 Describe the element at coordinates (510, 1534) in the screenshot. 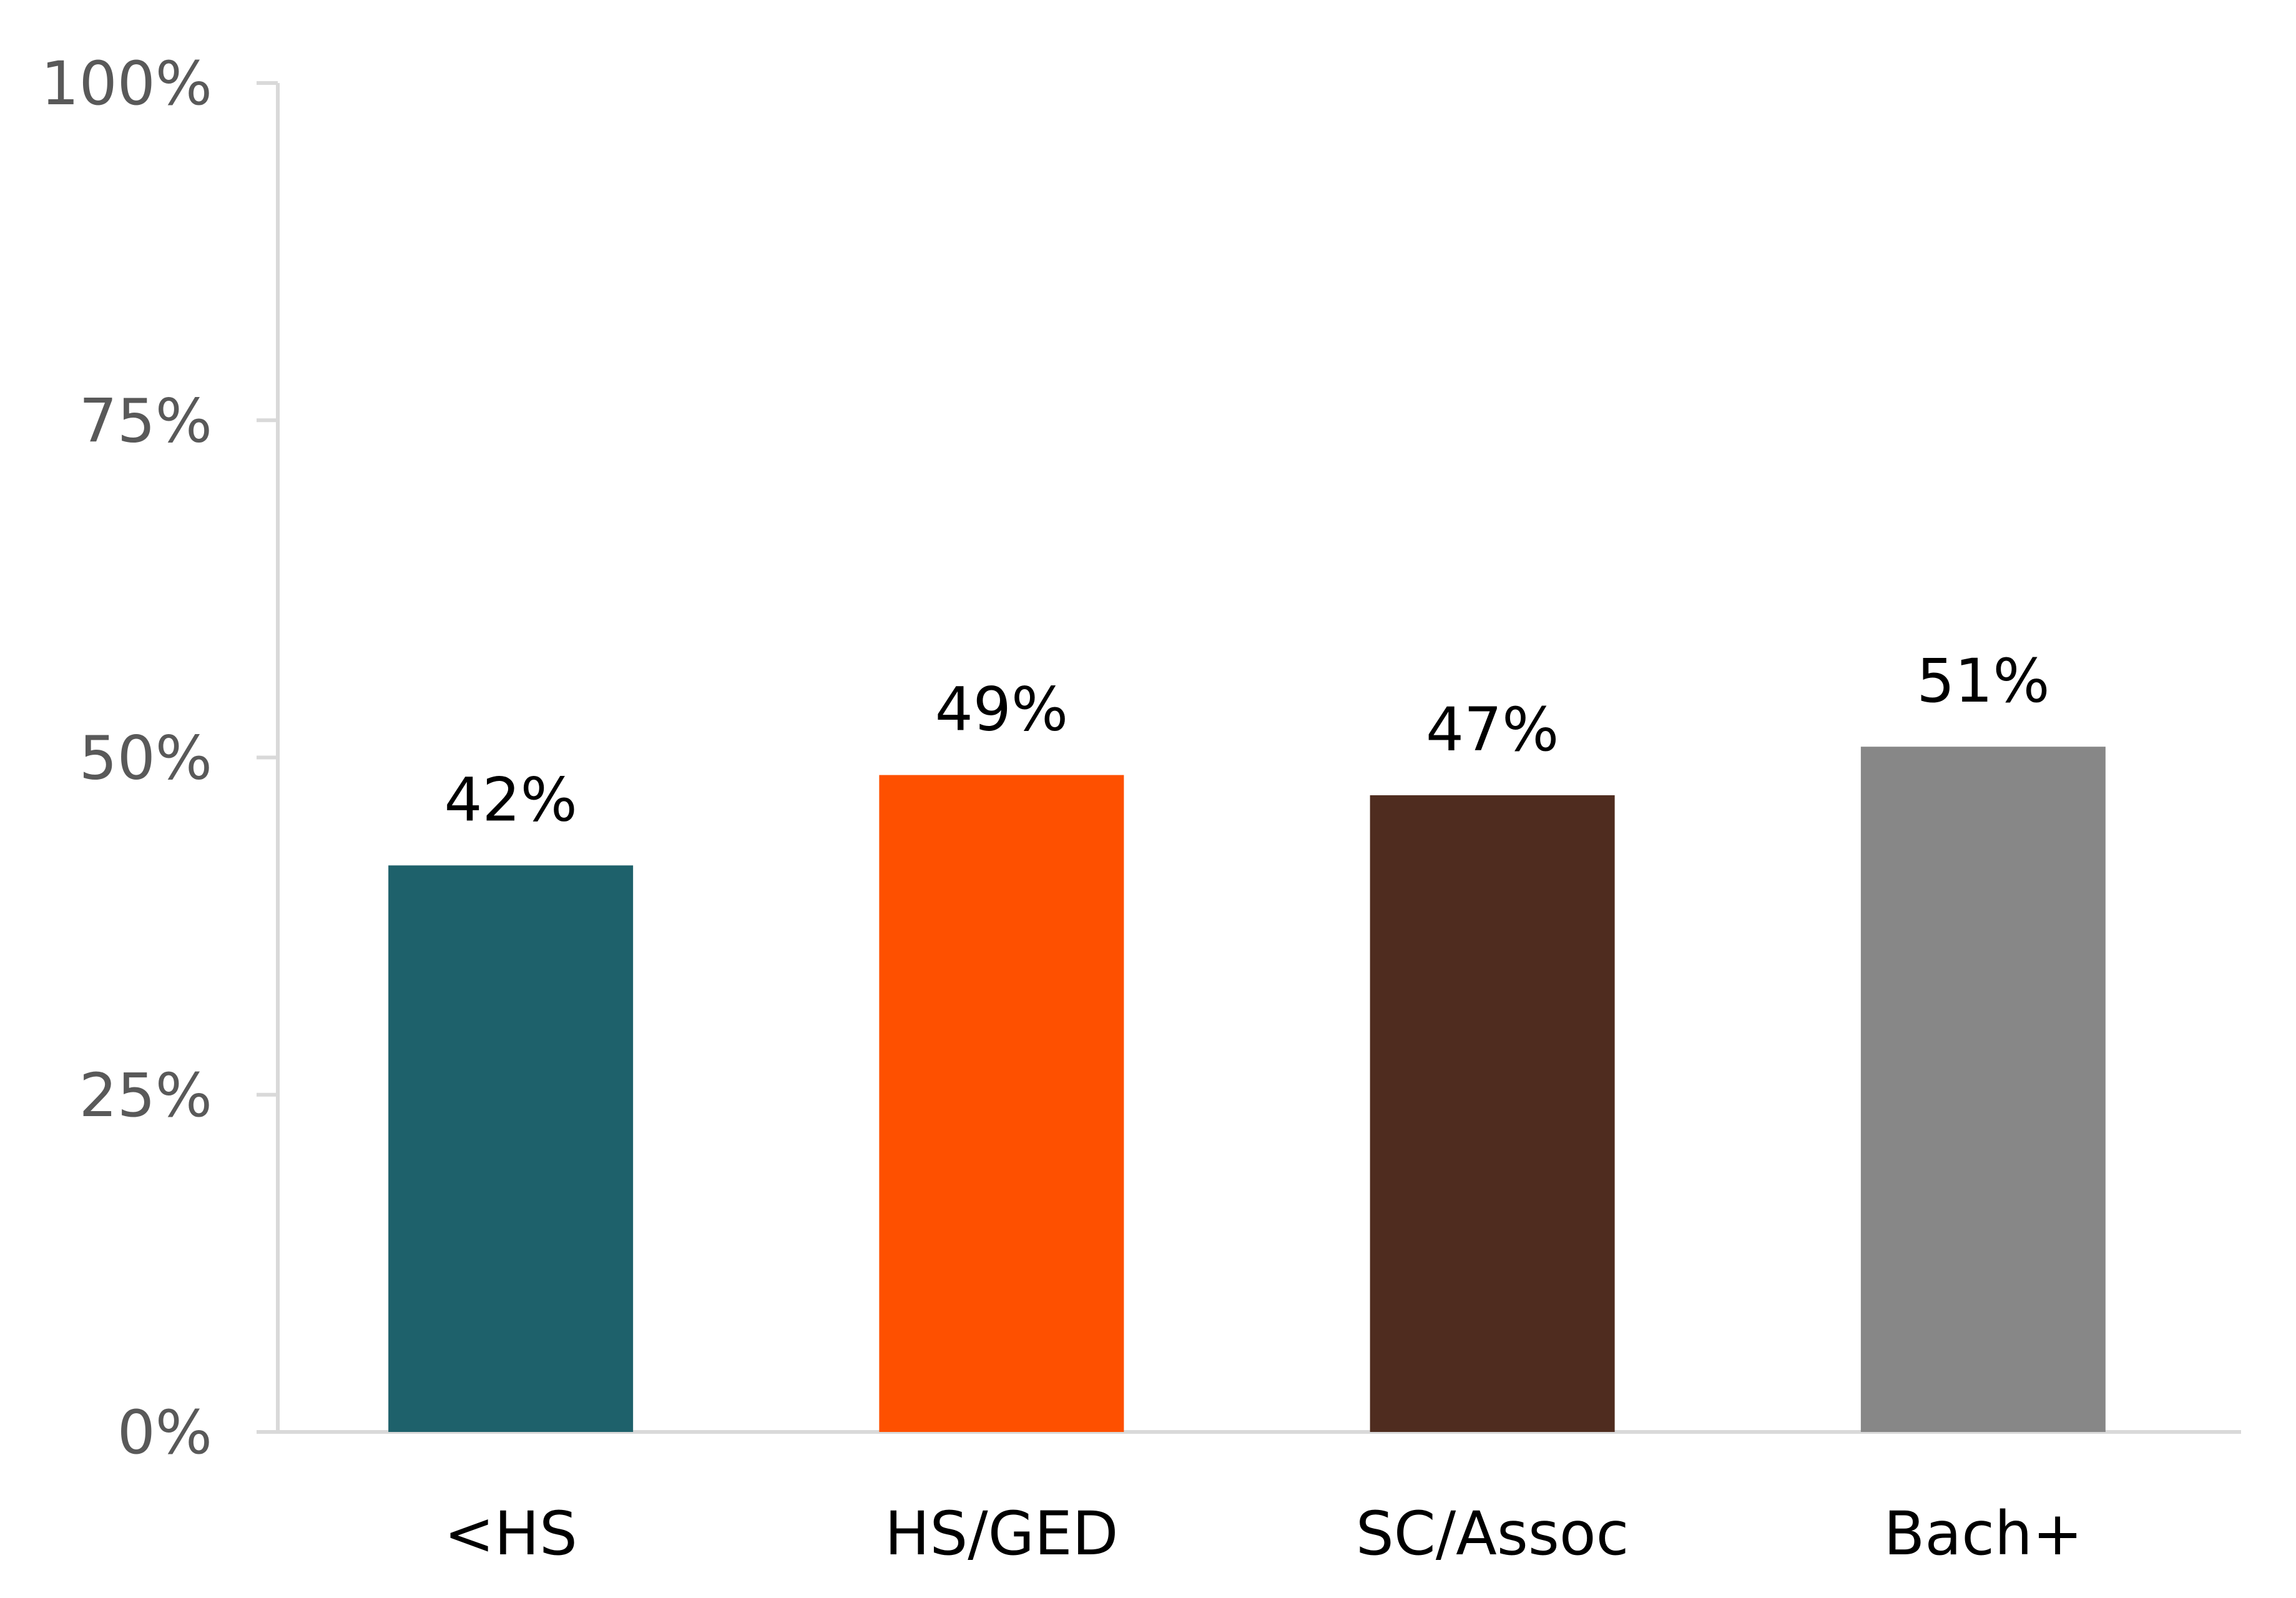

I see `x-tick-label: <HS` at that location.